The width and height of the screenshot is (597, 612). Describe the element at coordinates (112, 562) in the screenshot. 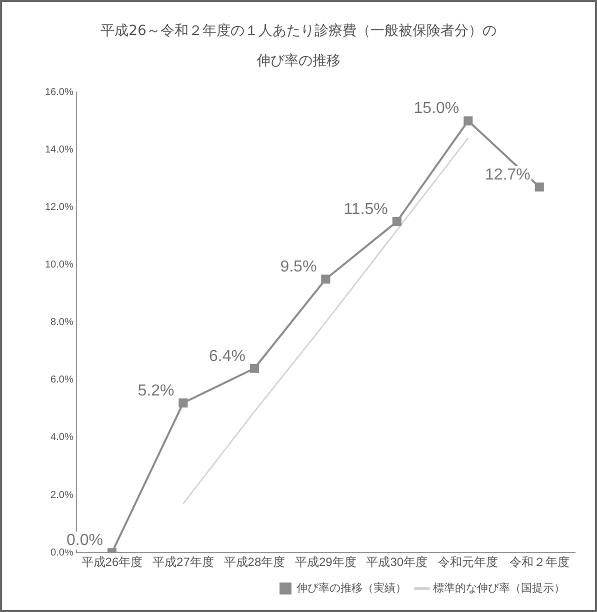

I see `x-tick-label: 平成26年度` at that location.